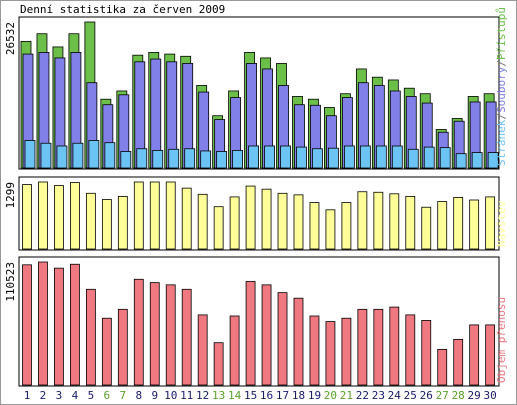 Image resolution: width=517 pixels, height=405 pixels. I want to click on x-tick-label: 20, so click(330, 395).